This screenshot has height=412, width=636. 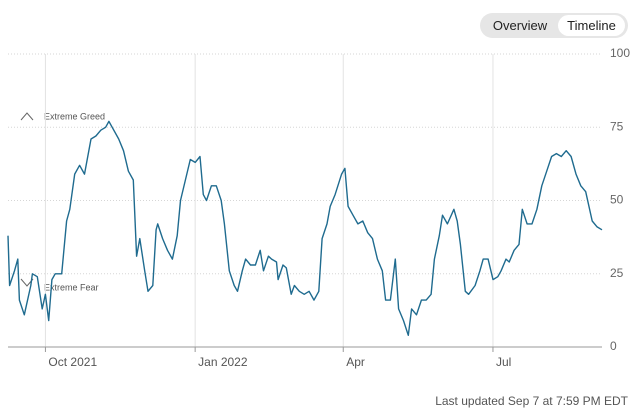 What do you see at coordinates (531, 401) in the screenshot?
I see `last-updated: Last updated Sep 7 at 7:59 PM EDT` at bounding box center [531, 401].